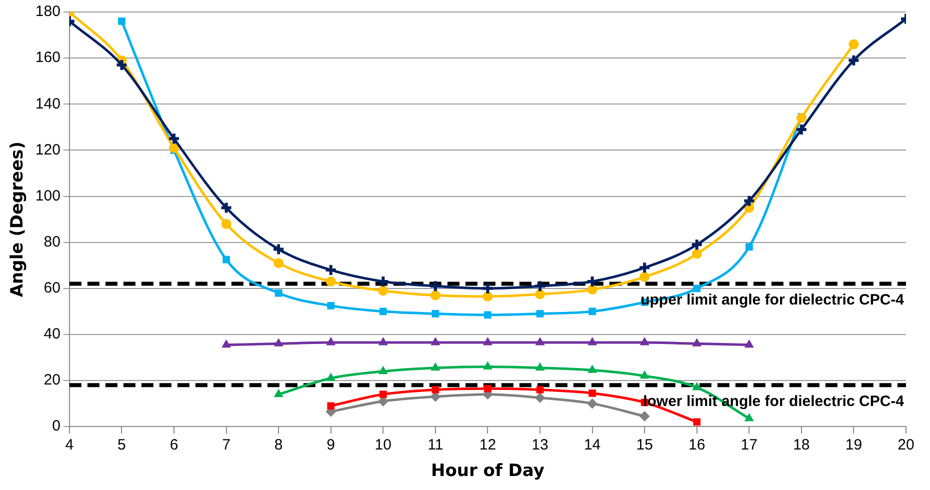  What do you see at coordinates (52, 288) in the screenshot?
I see `y-tick-label: 60` at bounding box center [52, 288].